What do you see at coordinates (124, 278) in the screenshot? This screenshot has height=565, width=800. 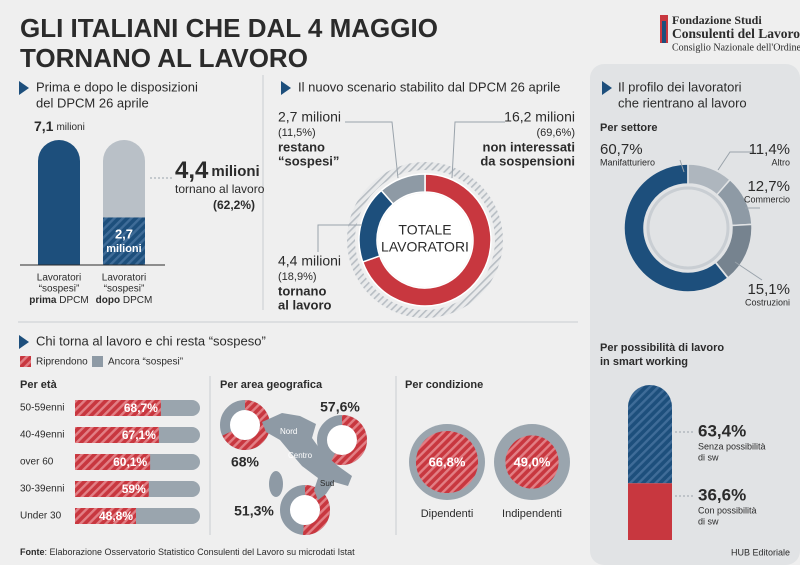 I see `caption: Lavoratori` at bounding box center [124, 278].